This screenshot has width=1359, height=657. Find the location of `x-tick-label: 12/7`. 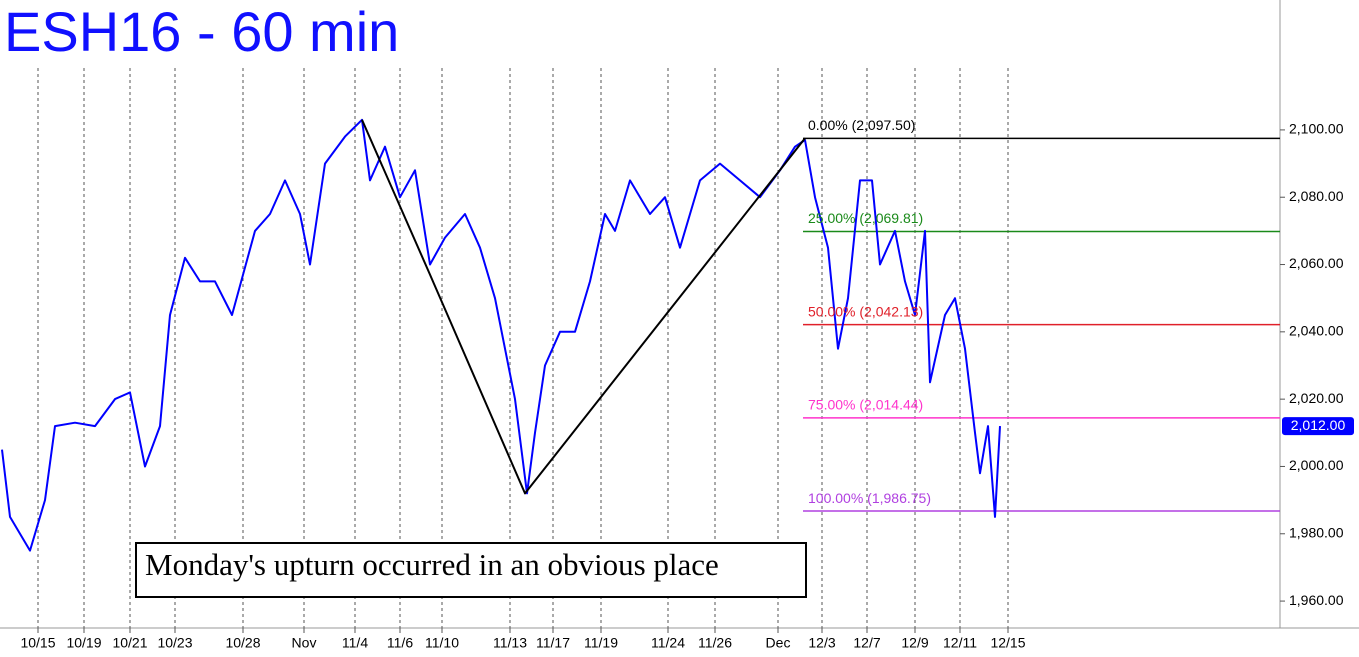

x-tick-label: 12/7 is located at coordinates (866, 643).